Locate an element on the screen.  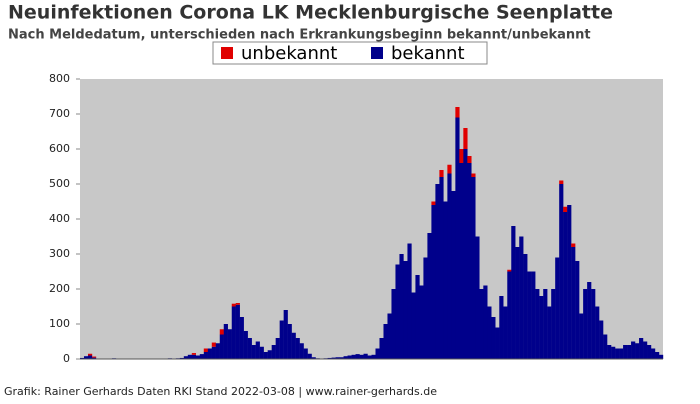
y-tick-label: 200 is located at coordinates (59, 288).